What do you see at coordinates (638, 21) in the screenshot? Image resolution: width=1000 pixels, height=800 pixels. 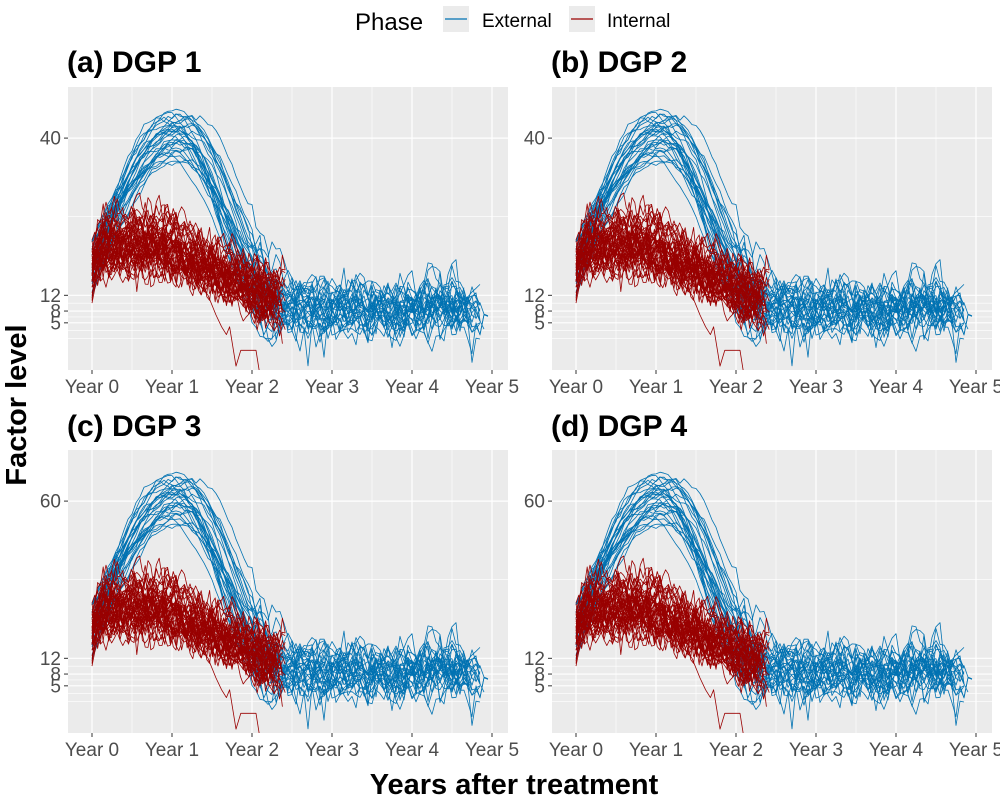 I see `legend-label-internal: Internal` at bounding box center [638, 21].